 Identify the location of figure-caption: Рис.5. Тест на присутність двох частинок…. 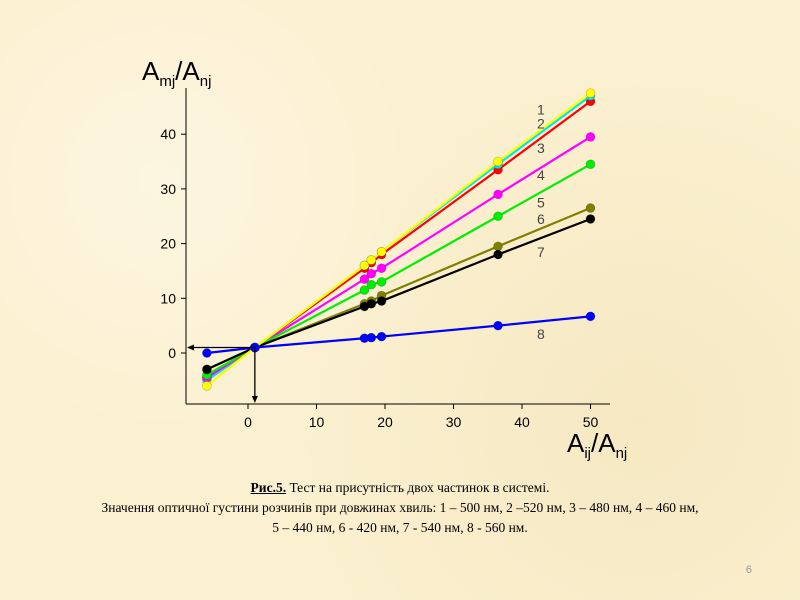
(400, 508).